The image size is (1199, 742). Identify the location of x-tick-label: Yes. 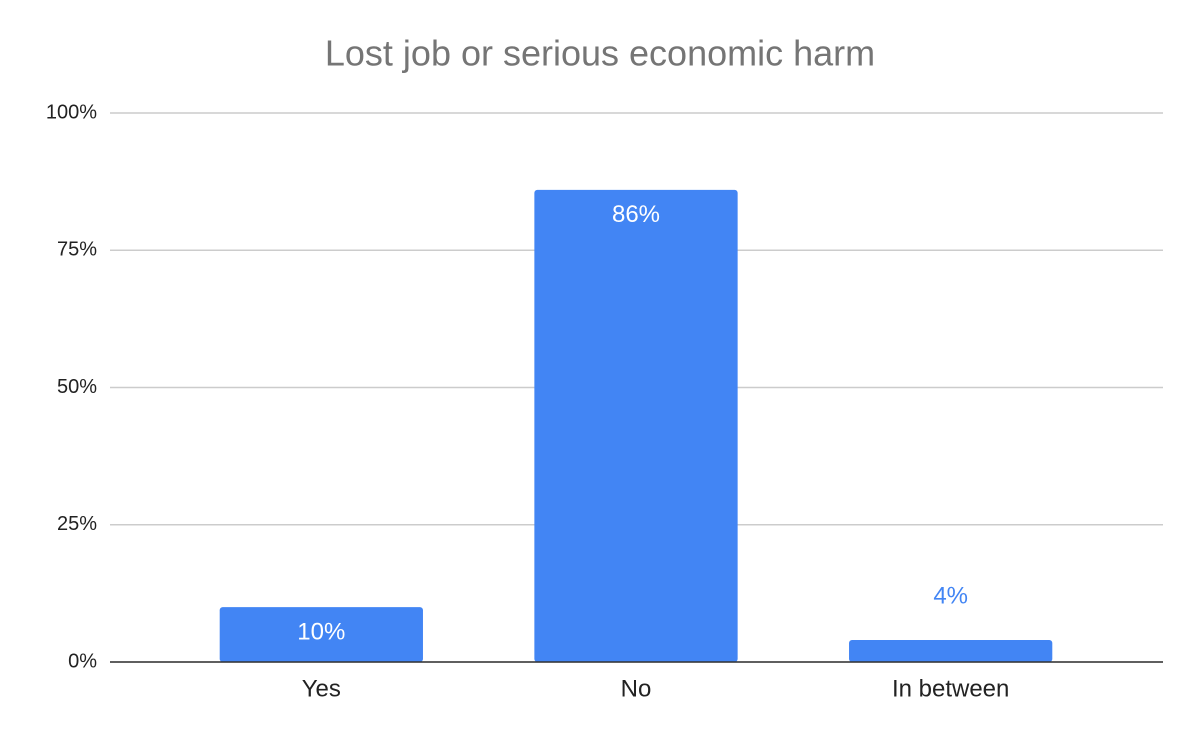
(321, 688).